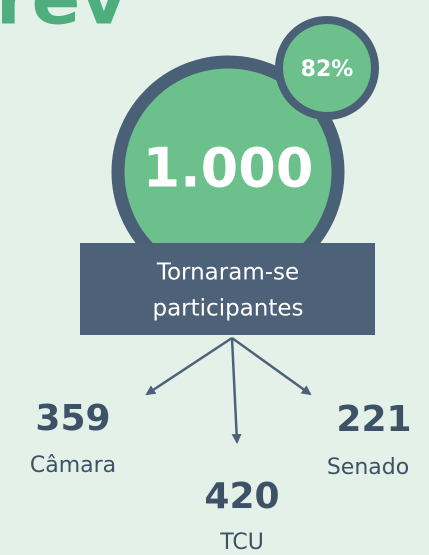  Describe the element at coordinates (373, 419) in the screenshot. I see `branch-value: 221` at that location.